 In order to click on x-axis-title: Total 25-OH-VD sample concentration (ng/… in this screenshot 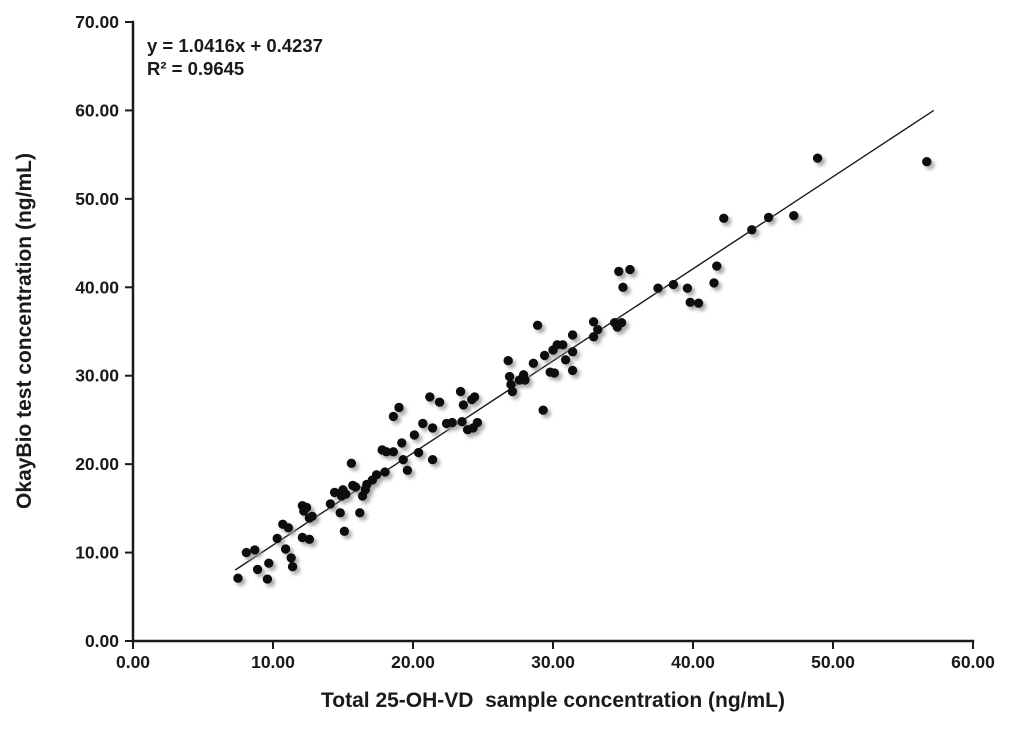, I will do `click(553, 700)`.